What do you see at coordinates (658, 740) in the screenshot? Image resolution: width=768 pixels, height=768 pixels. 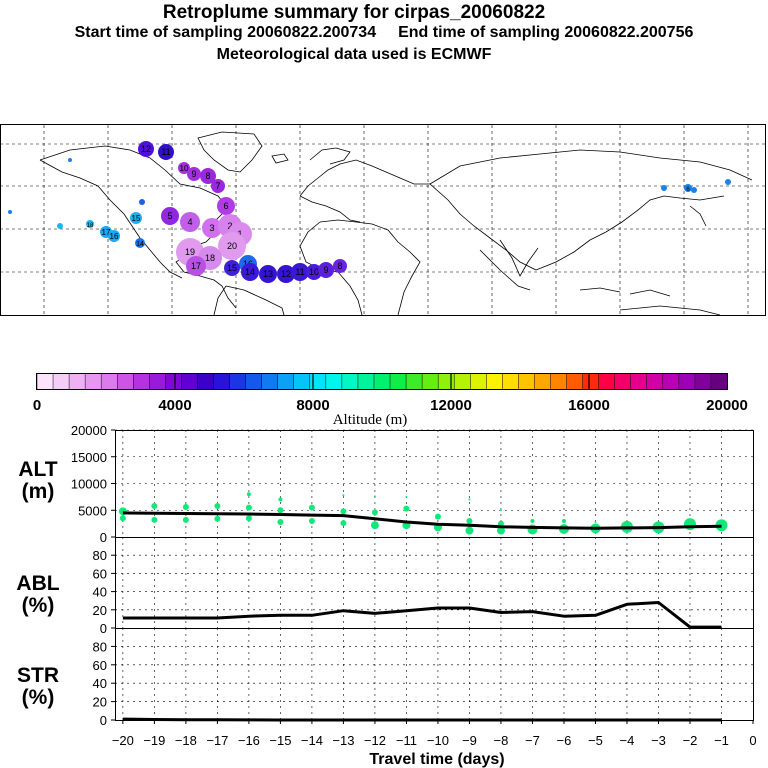 I see `x-tick-label: −3` at bounding box center [658, 740].